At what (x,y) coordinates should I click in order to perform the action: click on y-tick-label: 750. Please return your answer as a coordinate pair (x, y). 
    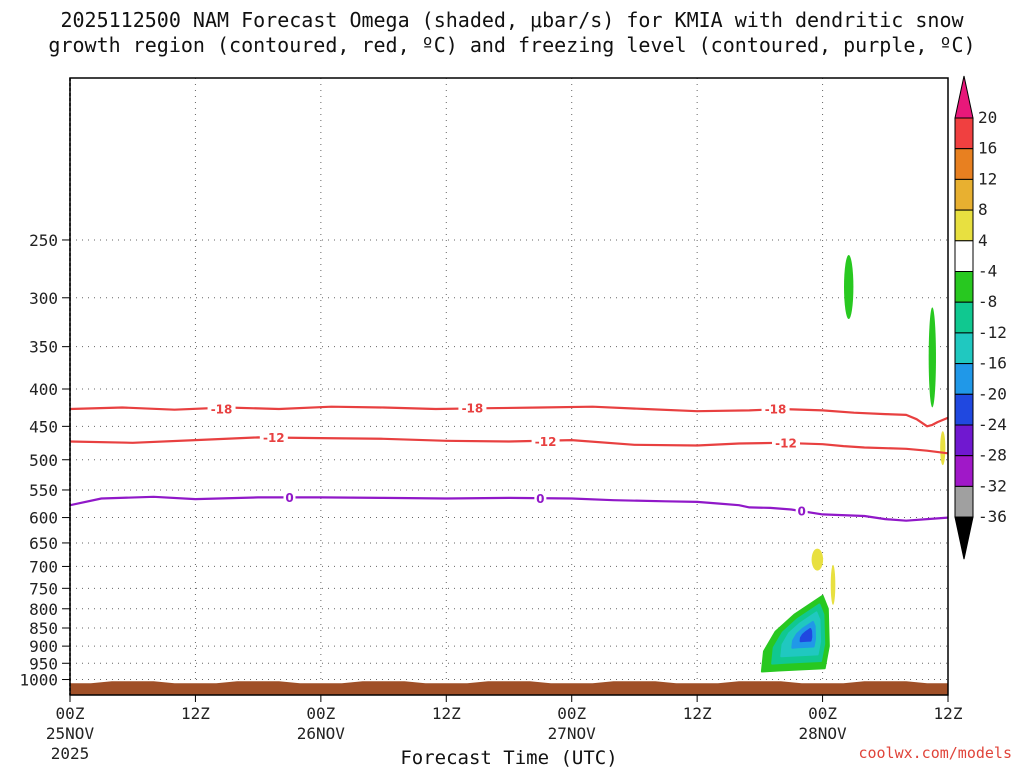
    Looking at the image, I should click on (43, 588).